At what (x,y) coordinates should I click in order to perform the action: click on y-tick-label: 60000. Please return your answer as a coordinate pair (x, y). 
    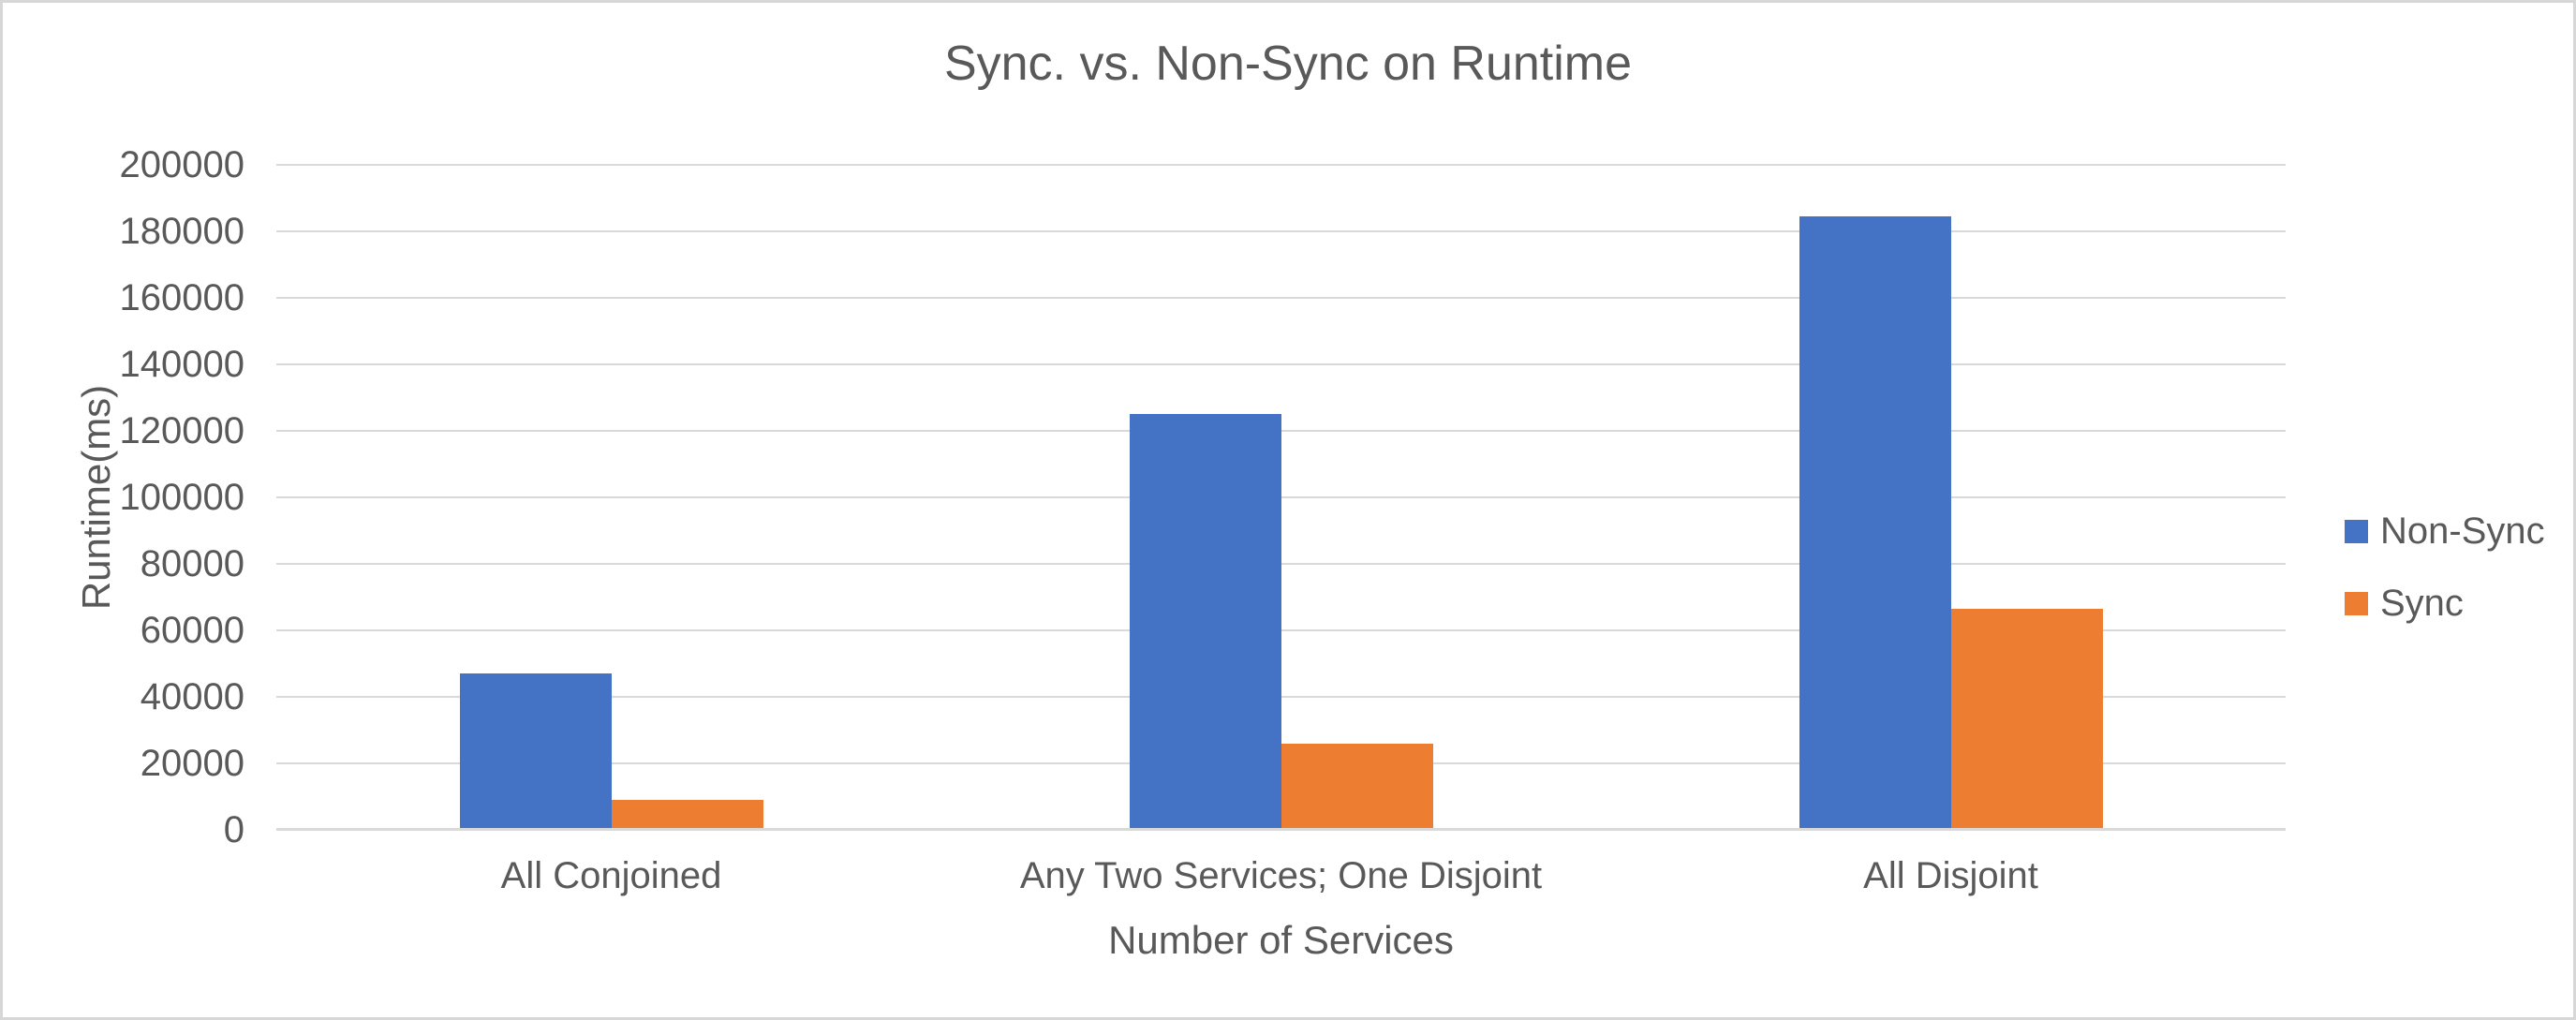
    Looking at the image, I should click on (192, 630).